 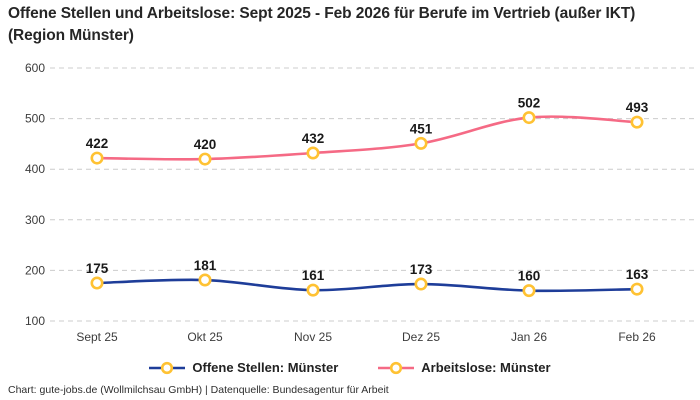 What do you see at coordinates (421, 337) in the screenshot?
I see `x-tick-label: Dez 25` at bounding box center [421, 337].